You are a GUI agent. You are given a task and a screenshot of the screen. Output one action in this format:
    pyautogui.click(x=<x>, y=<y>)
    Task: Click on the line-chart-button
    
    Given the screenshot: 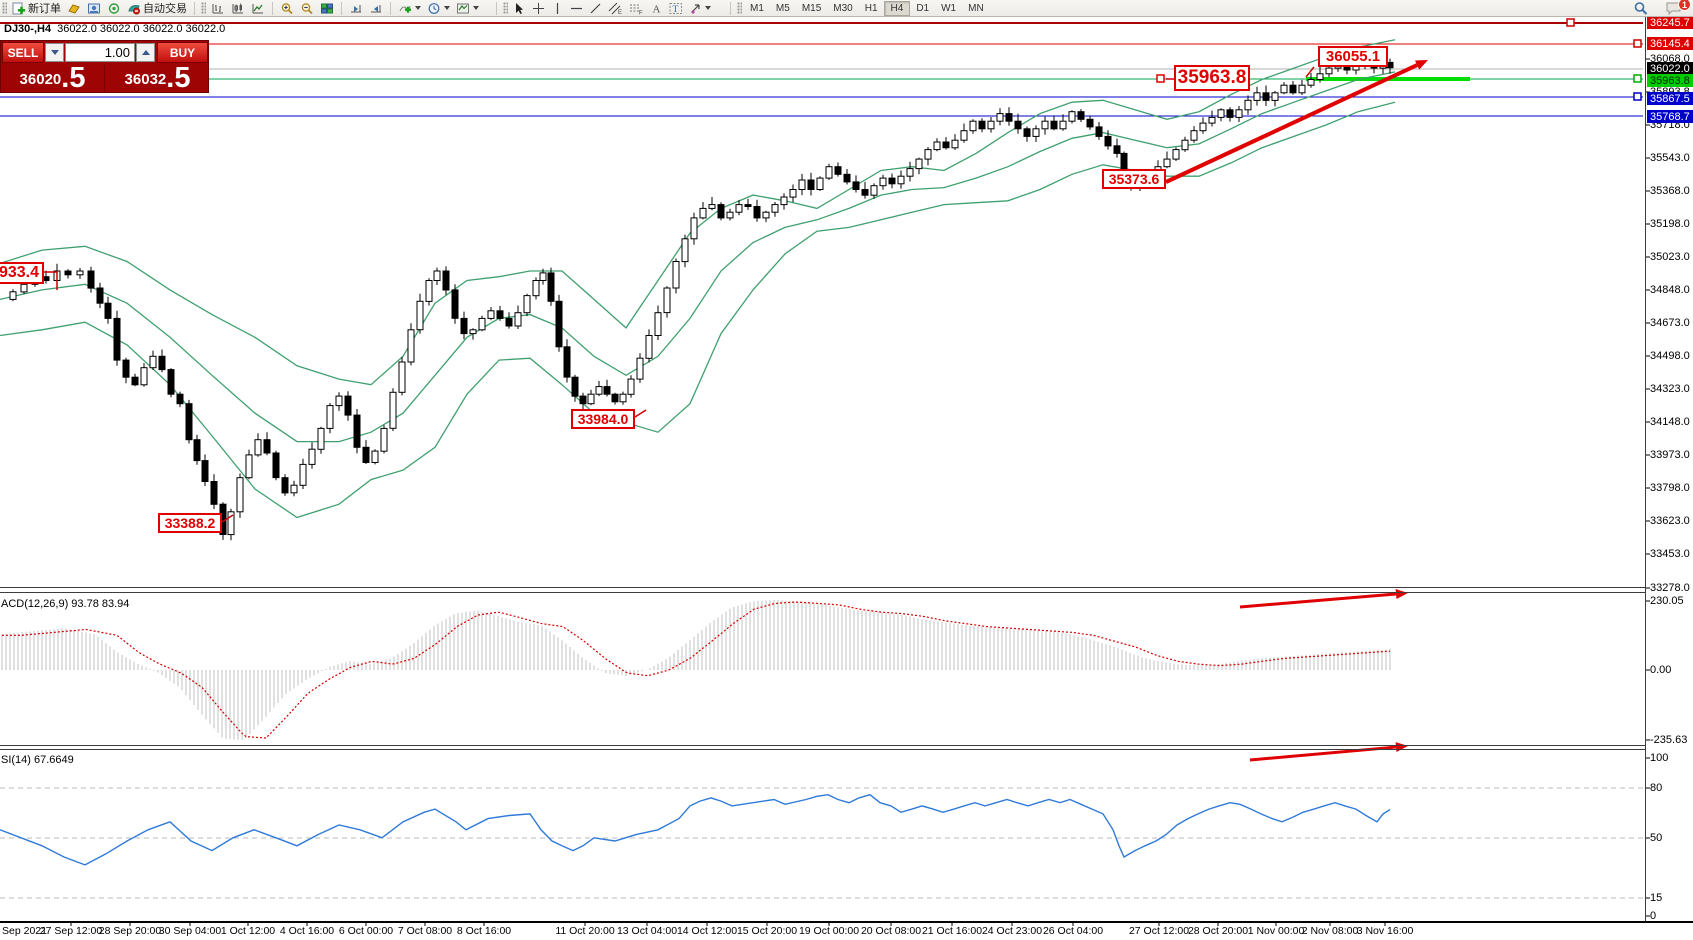 What is the action you would take?
    pyautogui.click(x=258, y=8)
    